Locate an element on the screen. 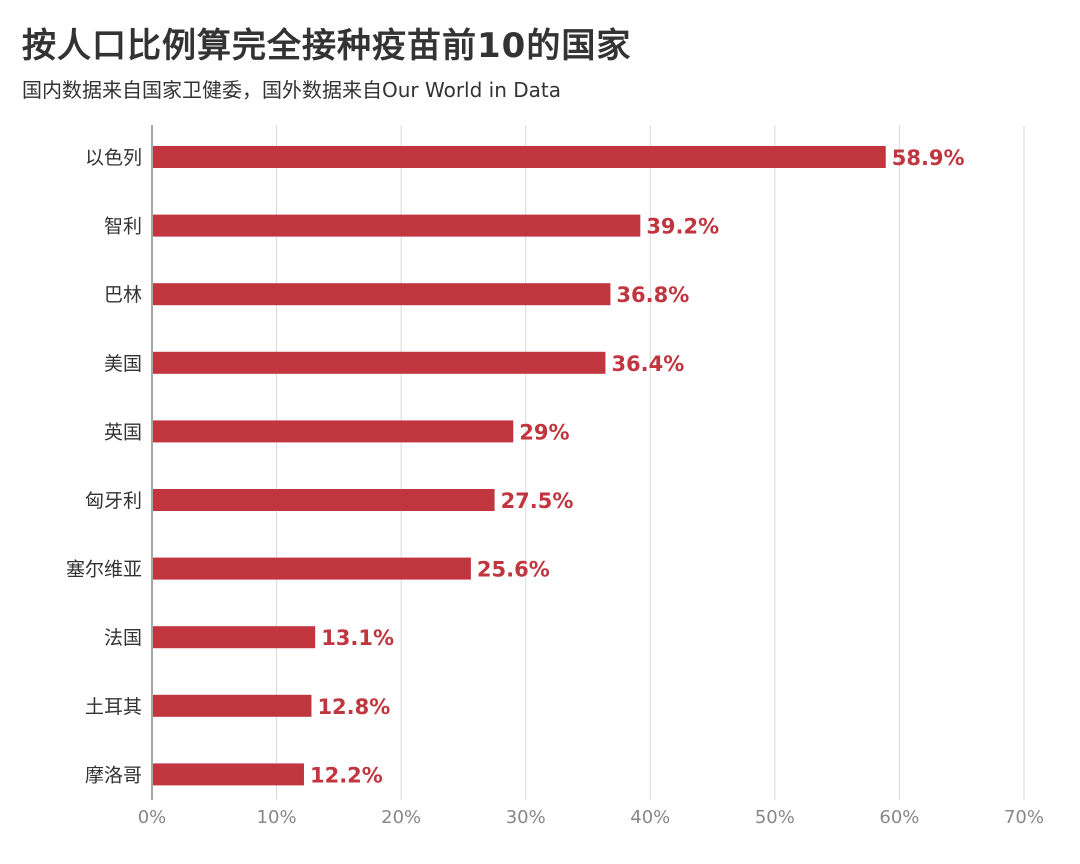 The width and height of the screenshot is (1080, 864). category-label: 摩洛哥 is located at coordinates (113, 775).